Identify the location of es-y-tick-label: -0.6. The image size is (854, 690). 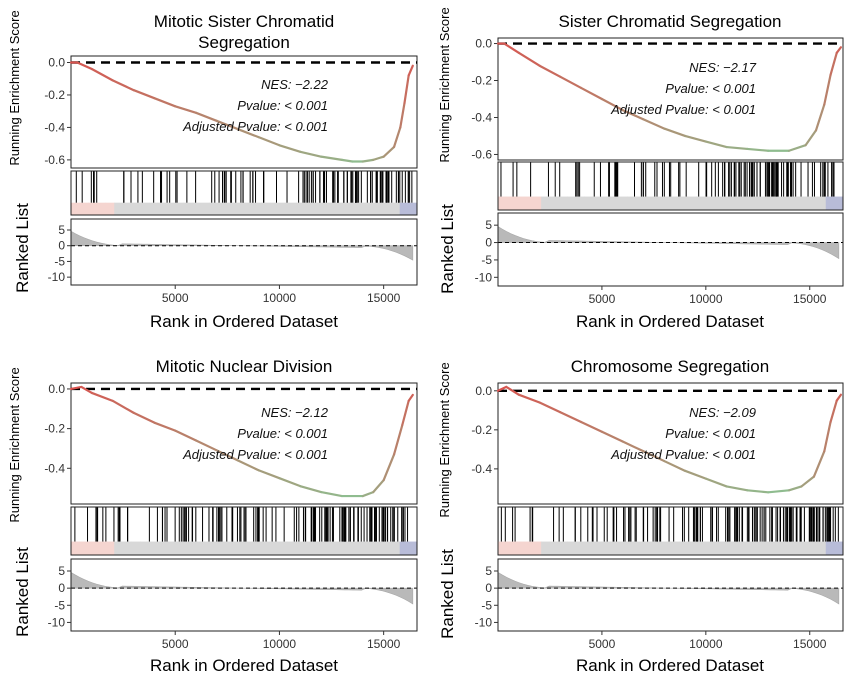
(481, 154).